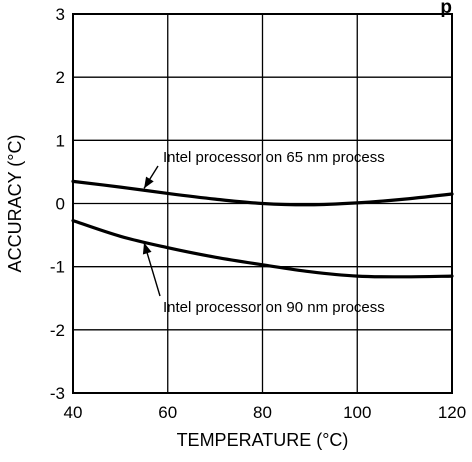 The width and height of the screenshot is (472, 462). What do you see at coordinates (357, 412) in the screenshot?
I see `x-tick-label: 100` at bounding box center [357, 412].